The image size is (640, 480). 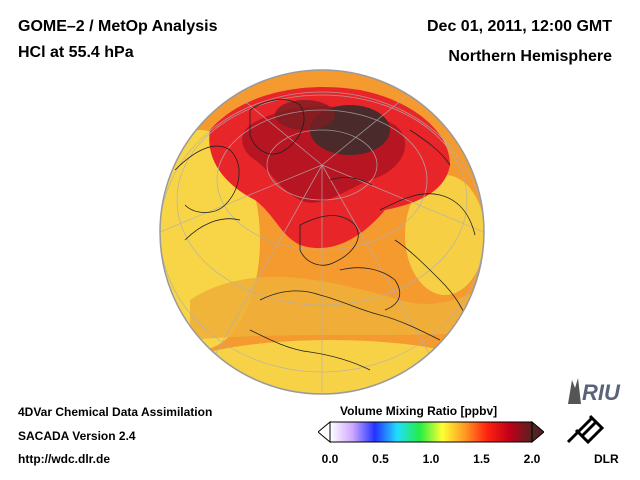 I want to click on footer-url: http://wdc.dlr.de, so click(x=64, y=459).